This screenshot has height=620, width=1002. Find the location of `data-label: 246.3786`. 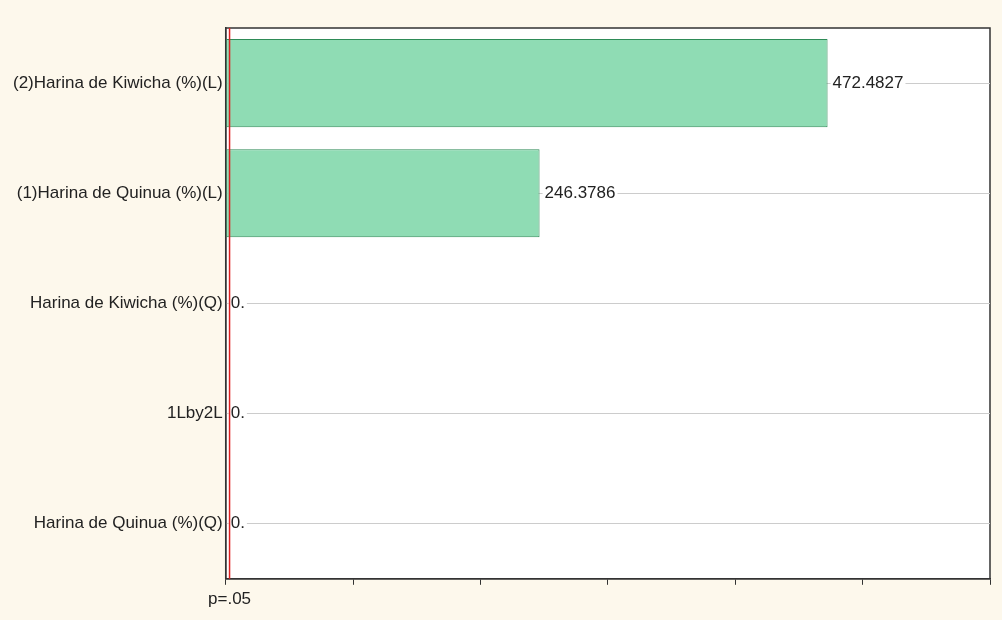

data-label: 246.3786 is located at coordinates (580, 192).